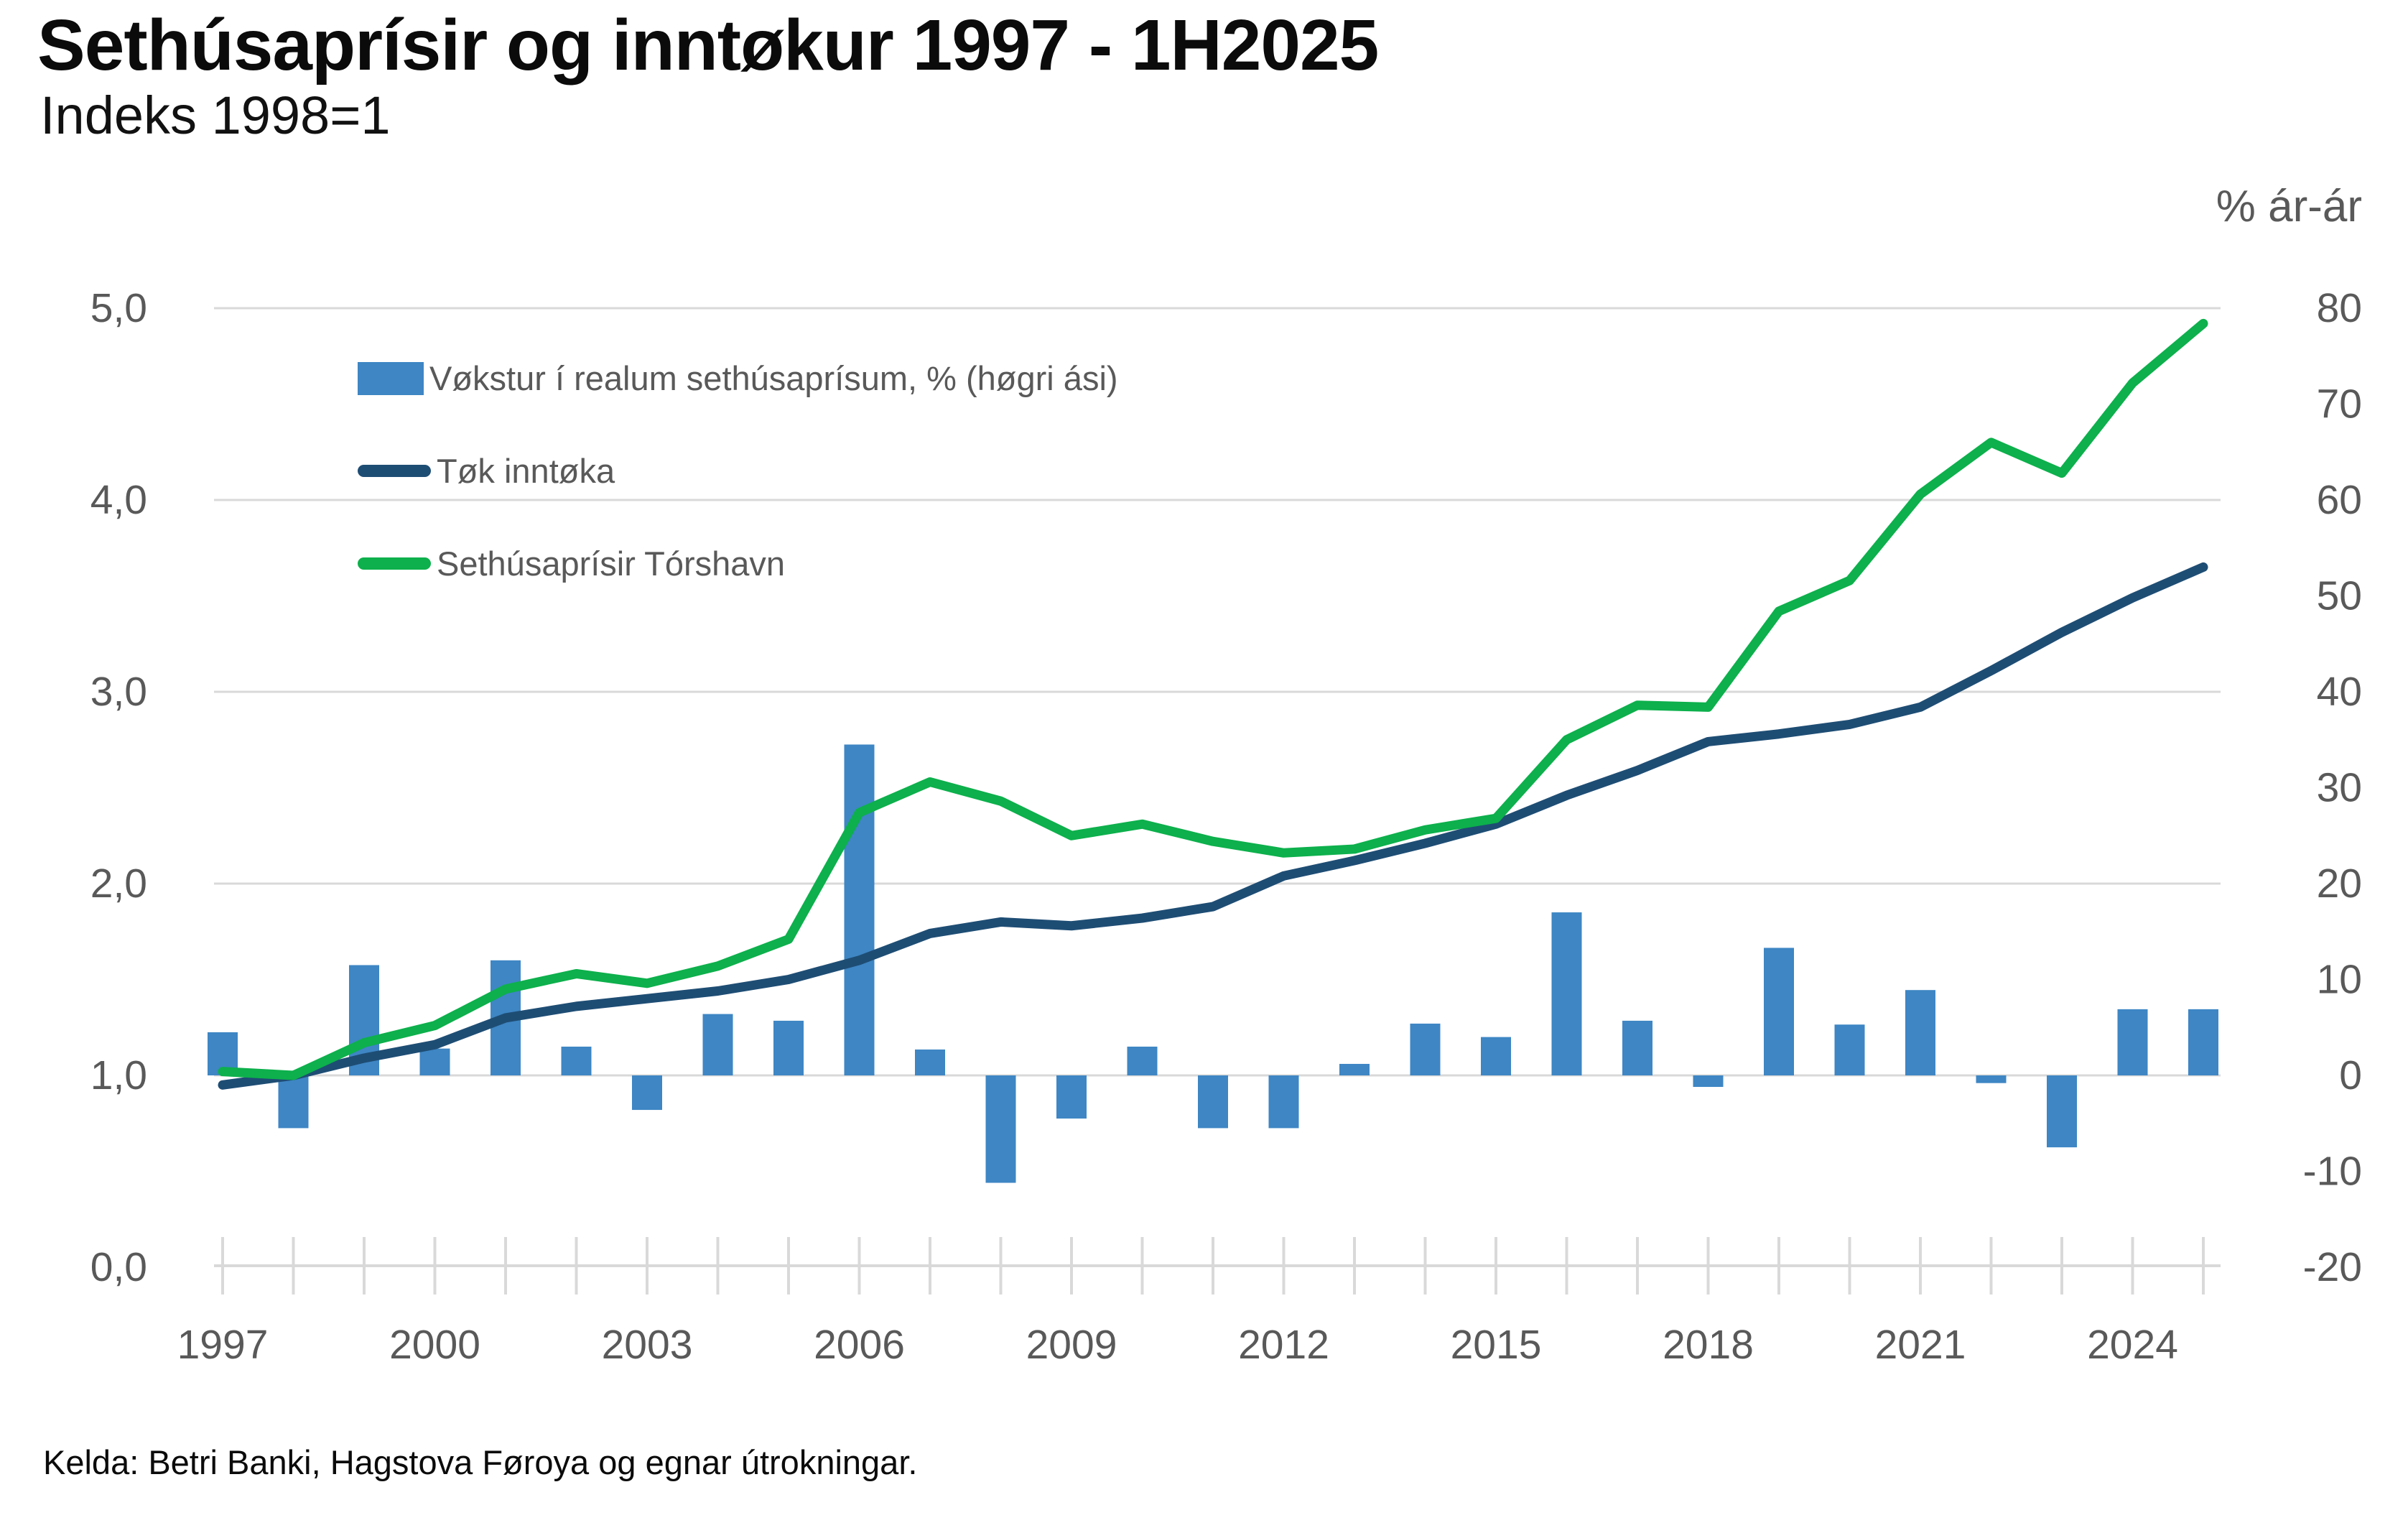 This screenshot has height=1533, width=2408. Describe the element at coordinates (1920, 1032) in the screenshot. I see `bar-2021` at that location.